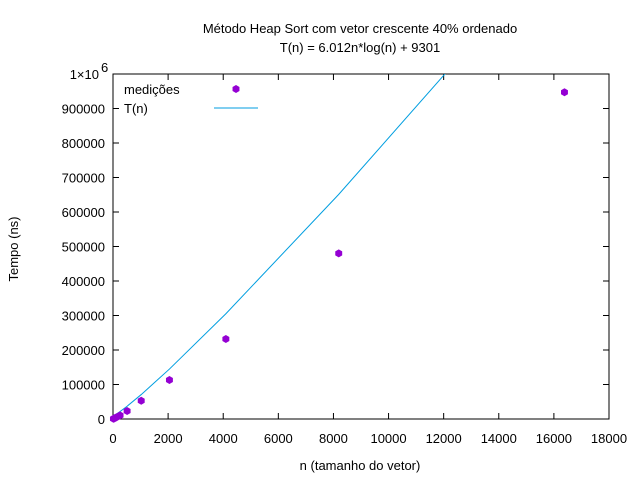 This screenshot has height=480, width=640. Describe the element at coordinates (609, 438) in the screenshot. I see `x-tick-label: 18000` at that location.